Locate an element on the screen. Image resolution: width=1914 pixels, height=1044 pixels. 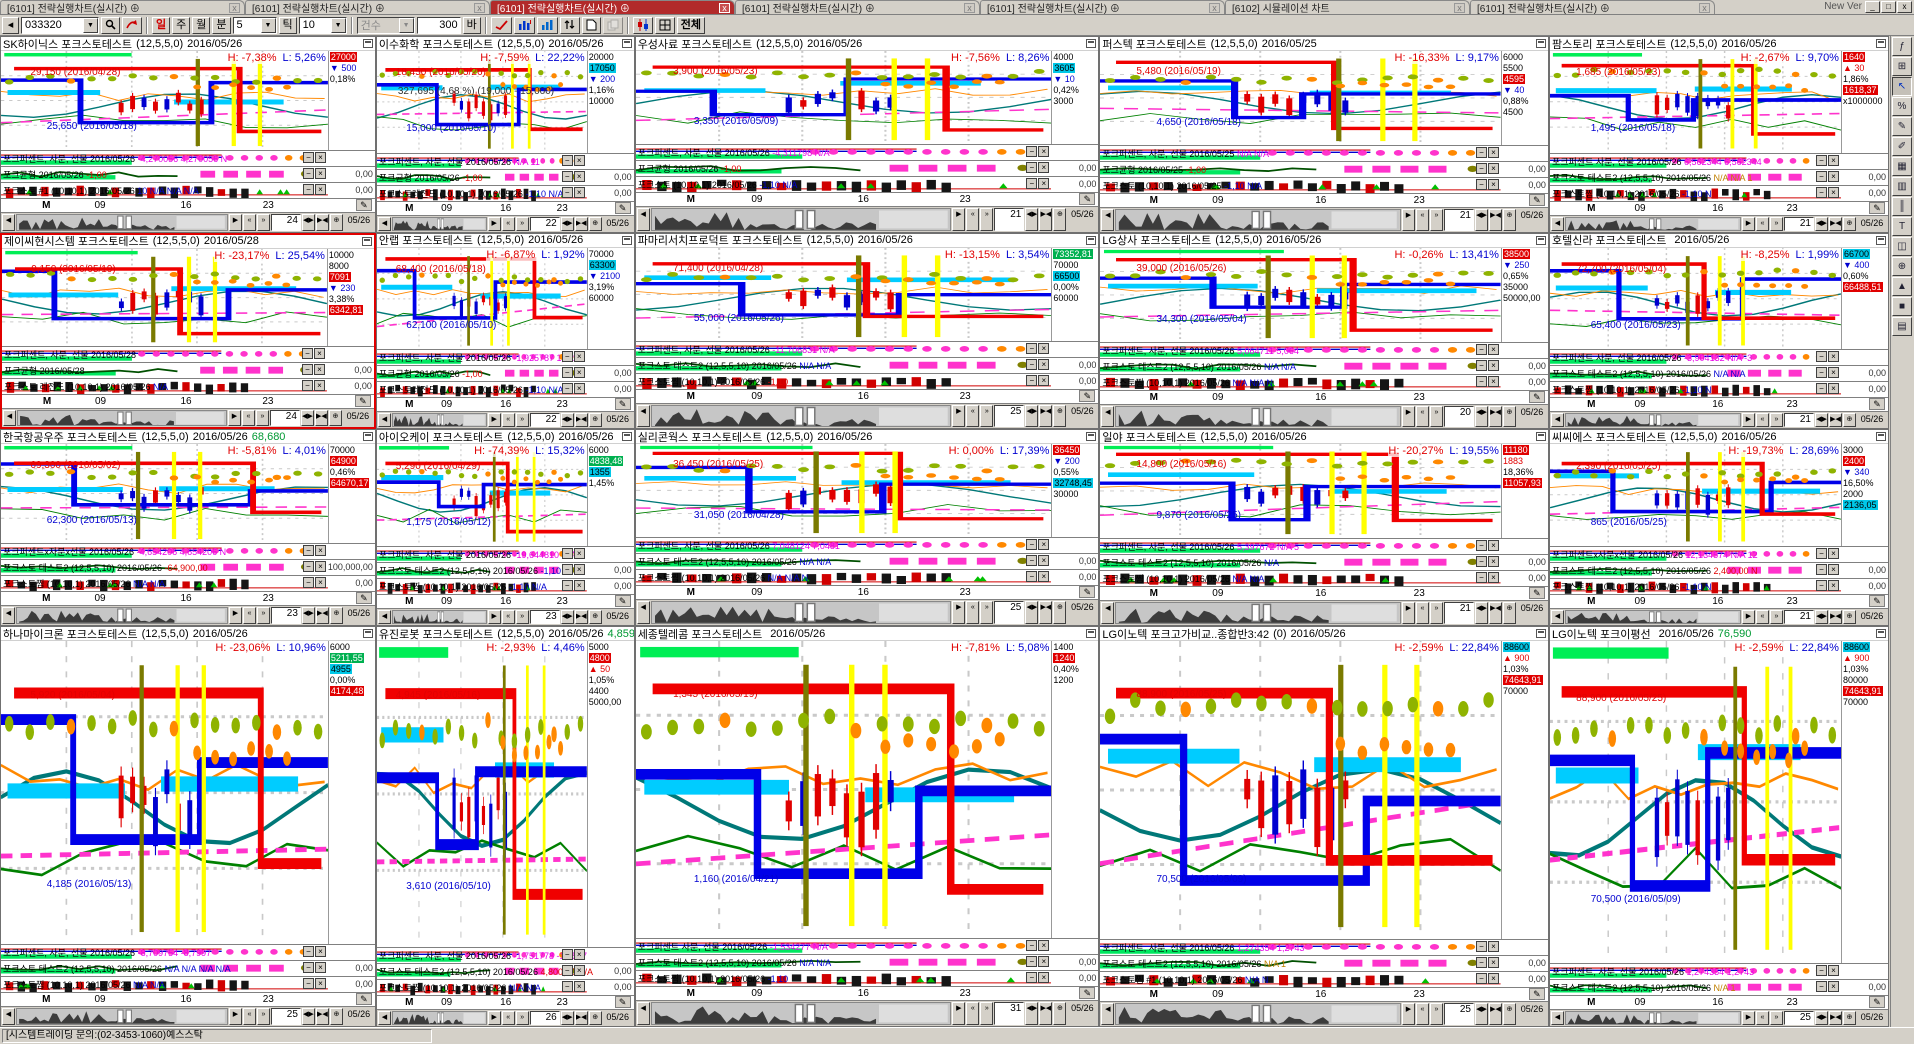
panel-header: 퍼스텍 포크스토테스트 (12,5,5,0) 2016/05/25 is located at coordinates (1324, 44).